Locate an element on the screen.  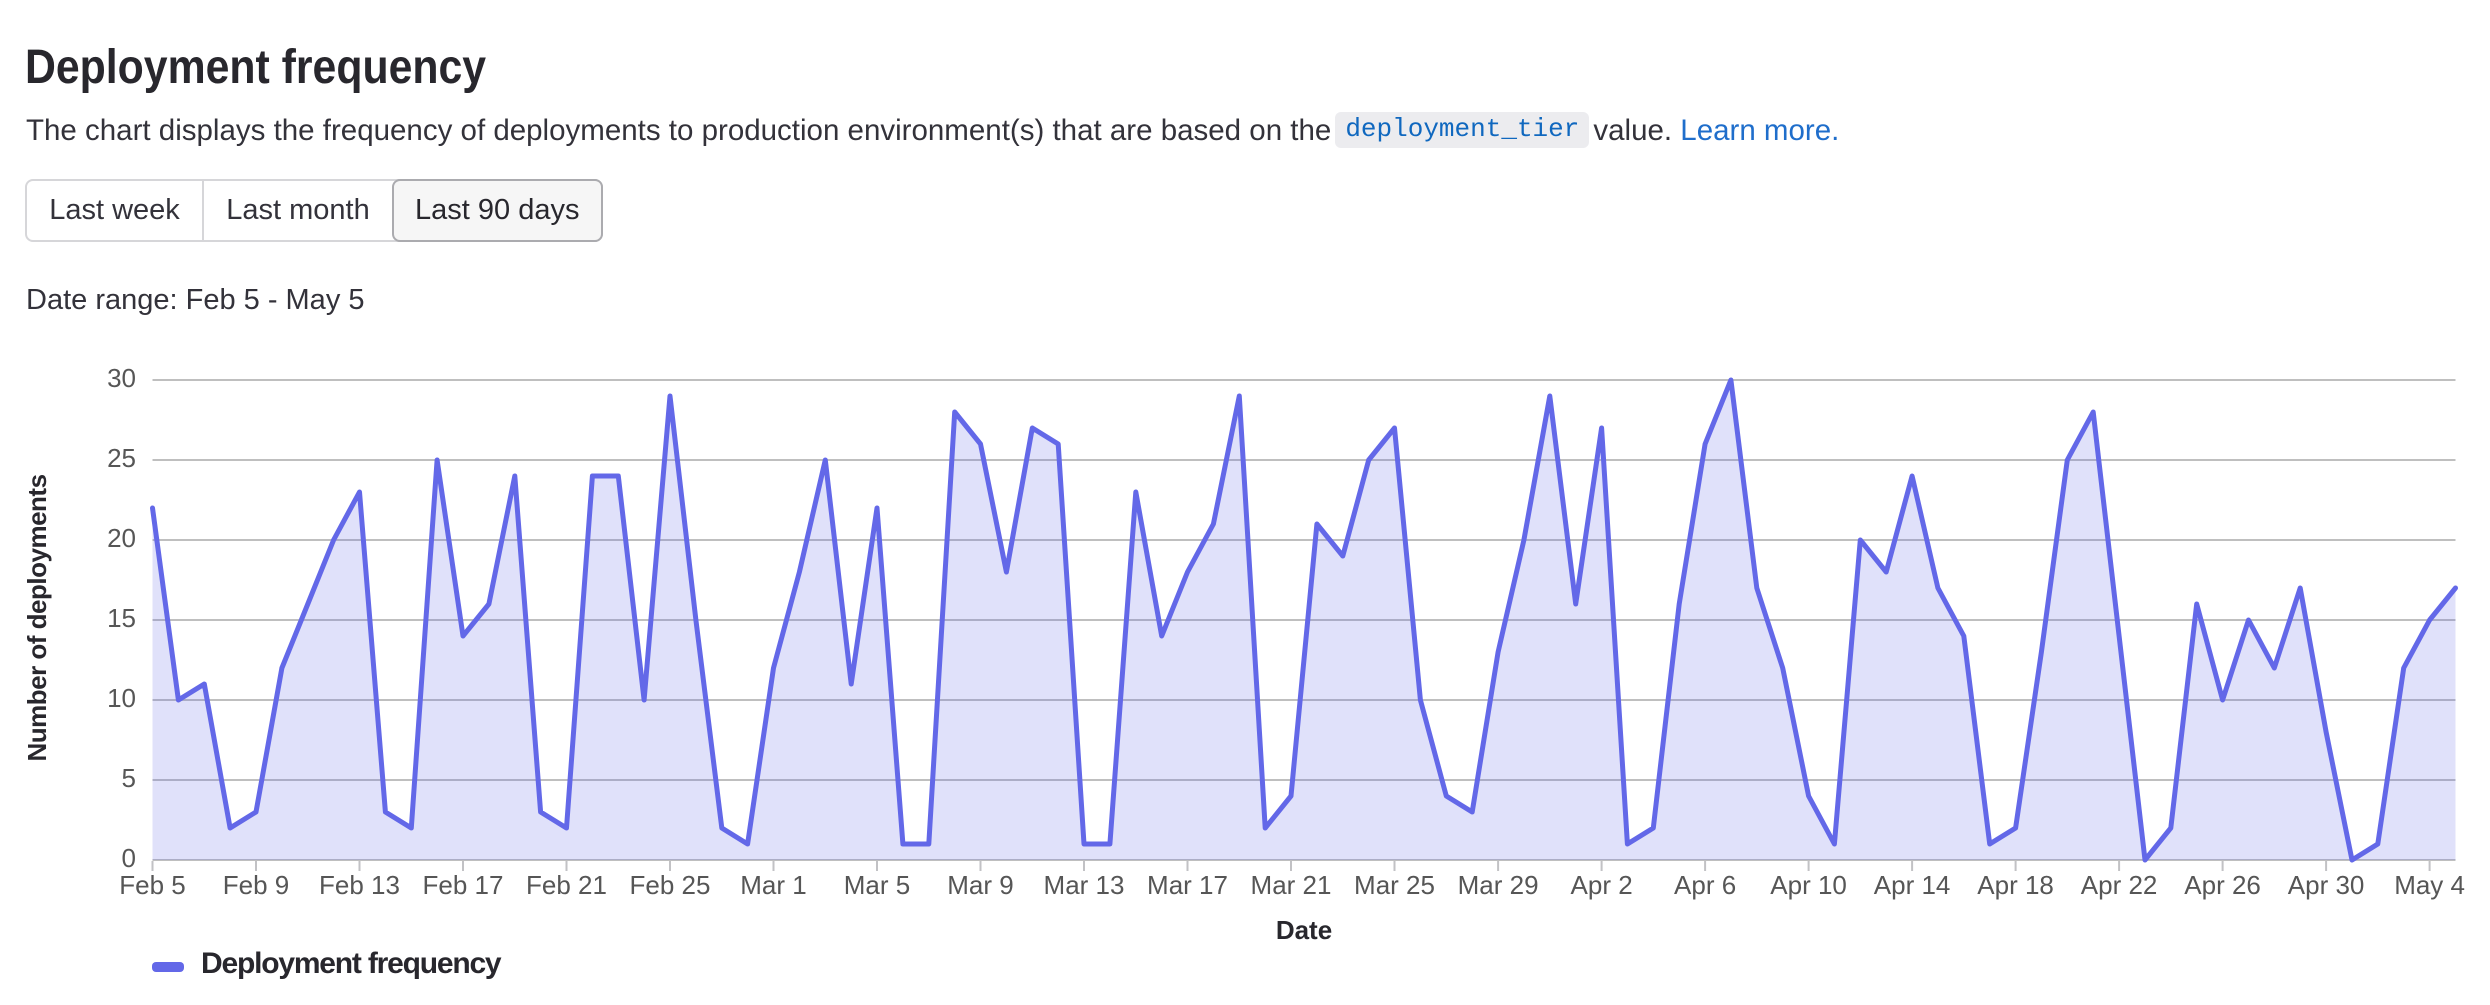
svg-text: Feb 13 is located at coordinates (359, 885).